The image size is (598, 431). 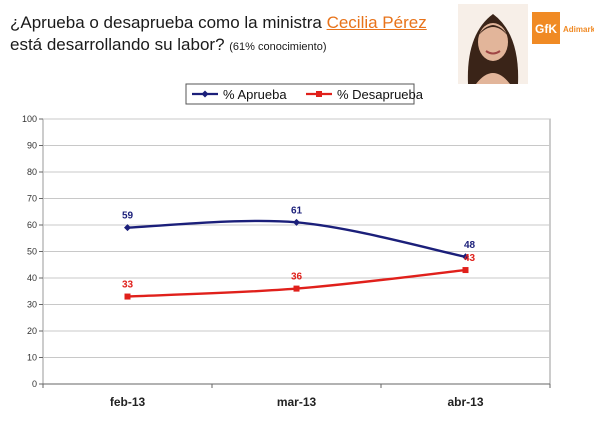 What do you see at coordinates (470, 258) in the screenshot?
I see `data-label-1-abr-13: 43` at bounding box center [470, 258].